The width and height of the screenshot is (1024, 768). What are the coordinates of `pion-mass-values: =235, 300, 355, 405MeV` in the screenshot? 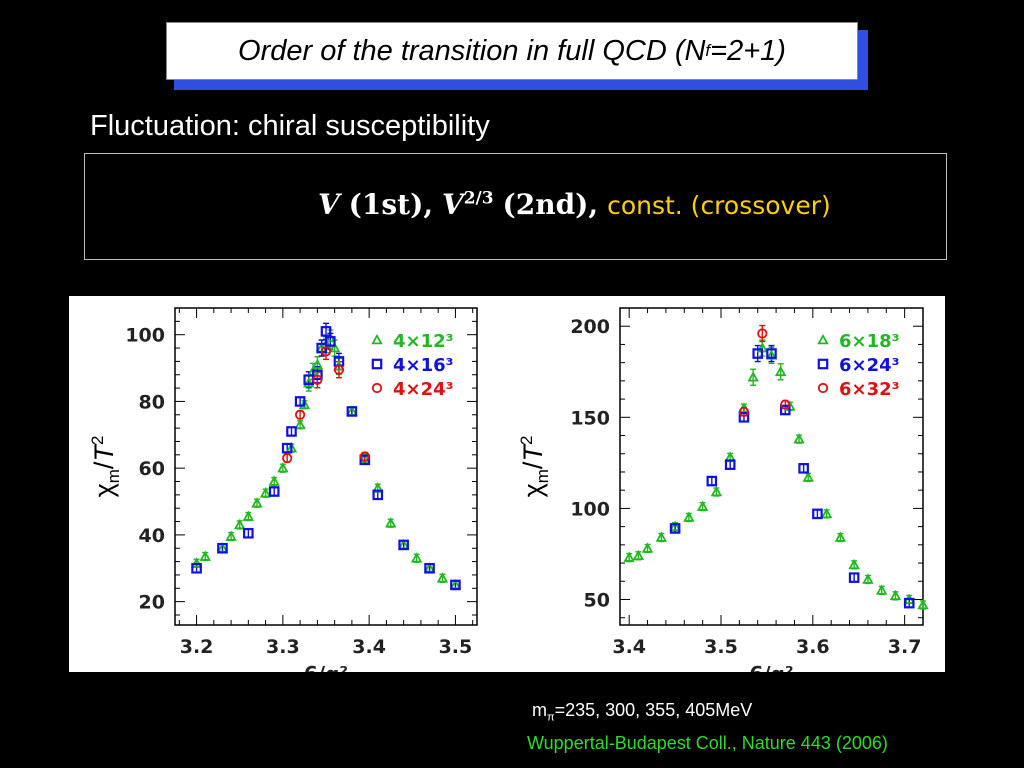 It's located at (653, 710).